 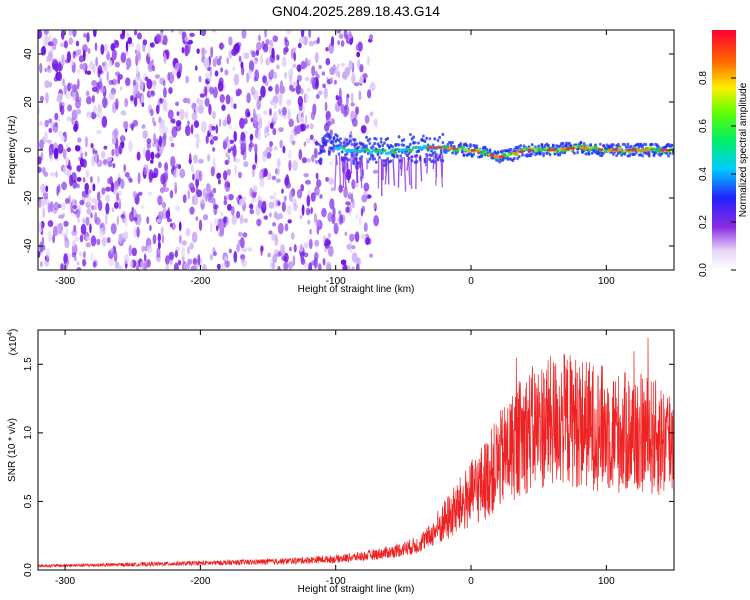 What do you see at coordinates (336, 581) in the screenshot?
I see `snr-xtick-label: -100` at bounding box center [336, 581].